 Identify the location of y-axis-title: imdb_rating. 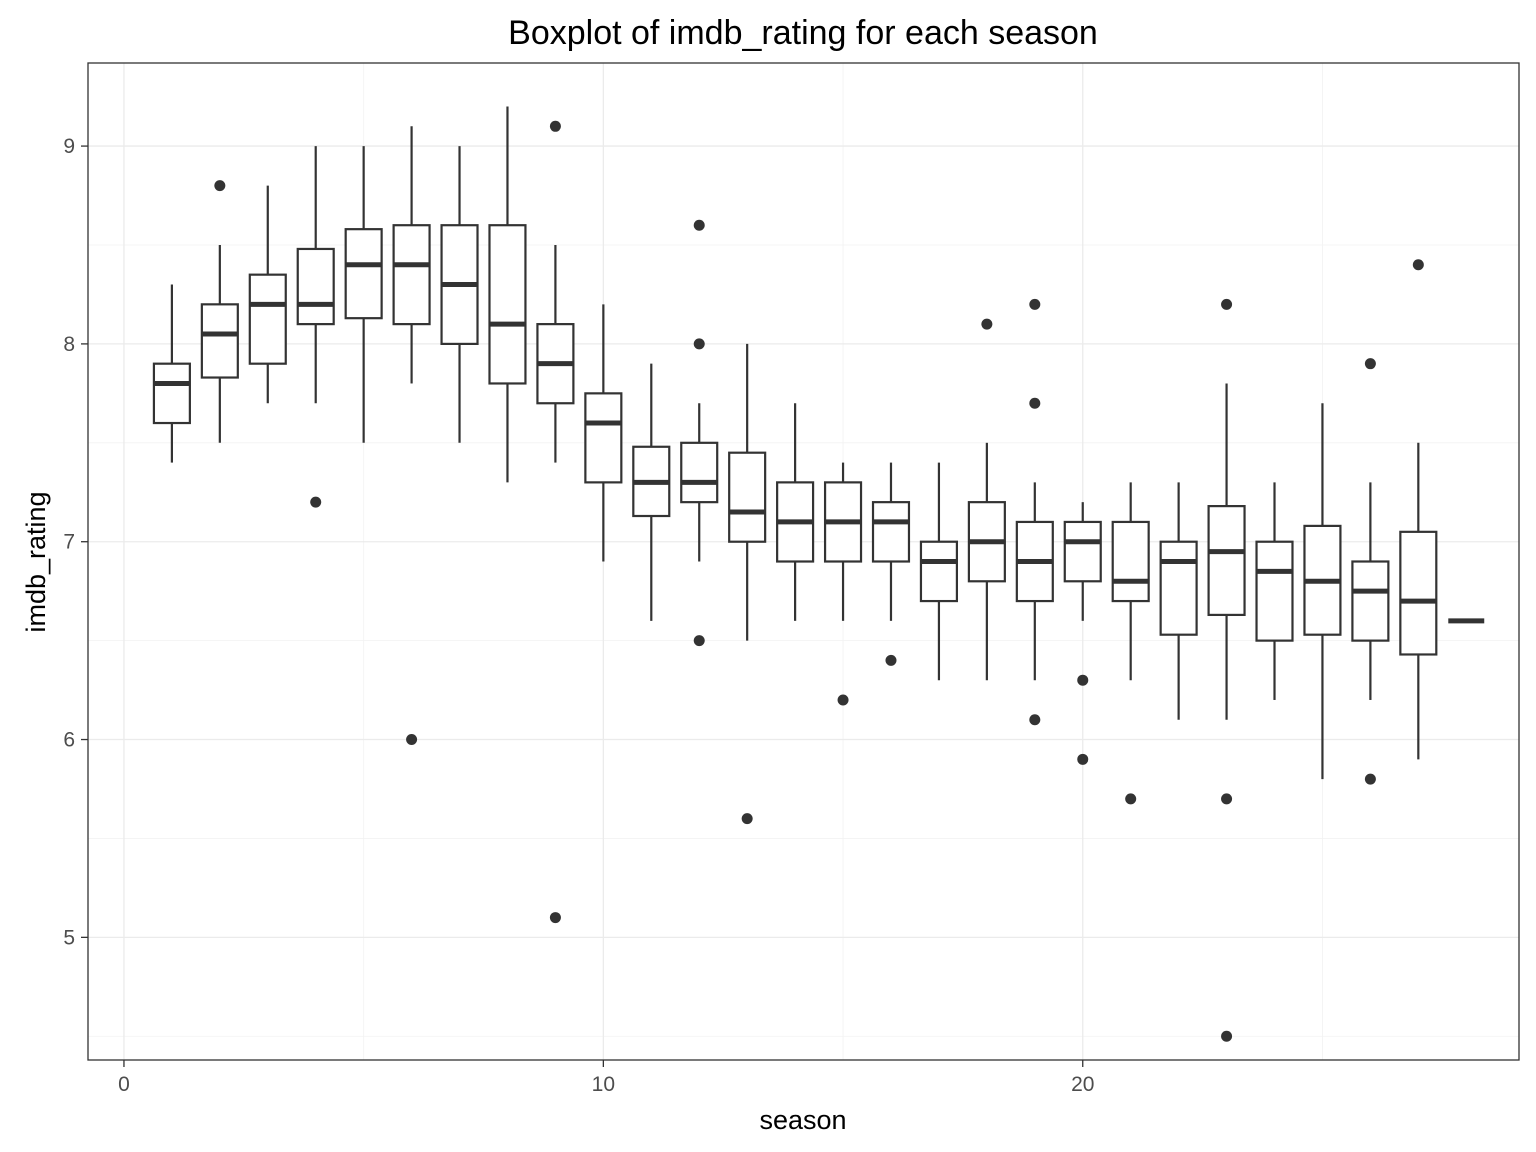
(36, 561).